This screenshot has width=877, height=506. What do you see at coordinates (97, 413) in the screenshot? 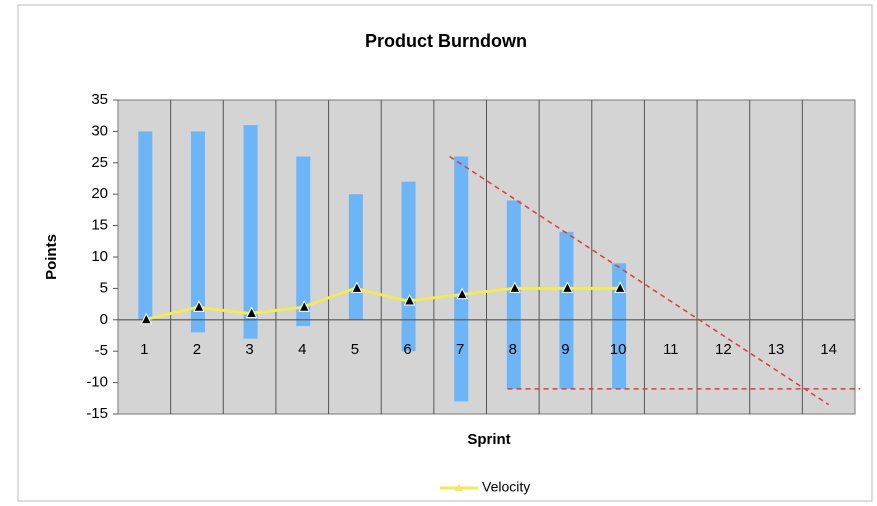
I see `y-tick-label: -15` at bounding box center [97, 413].